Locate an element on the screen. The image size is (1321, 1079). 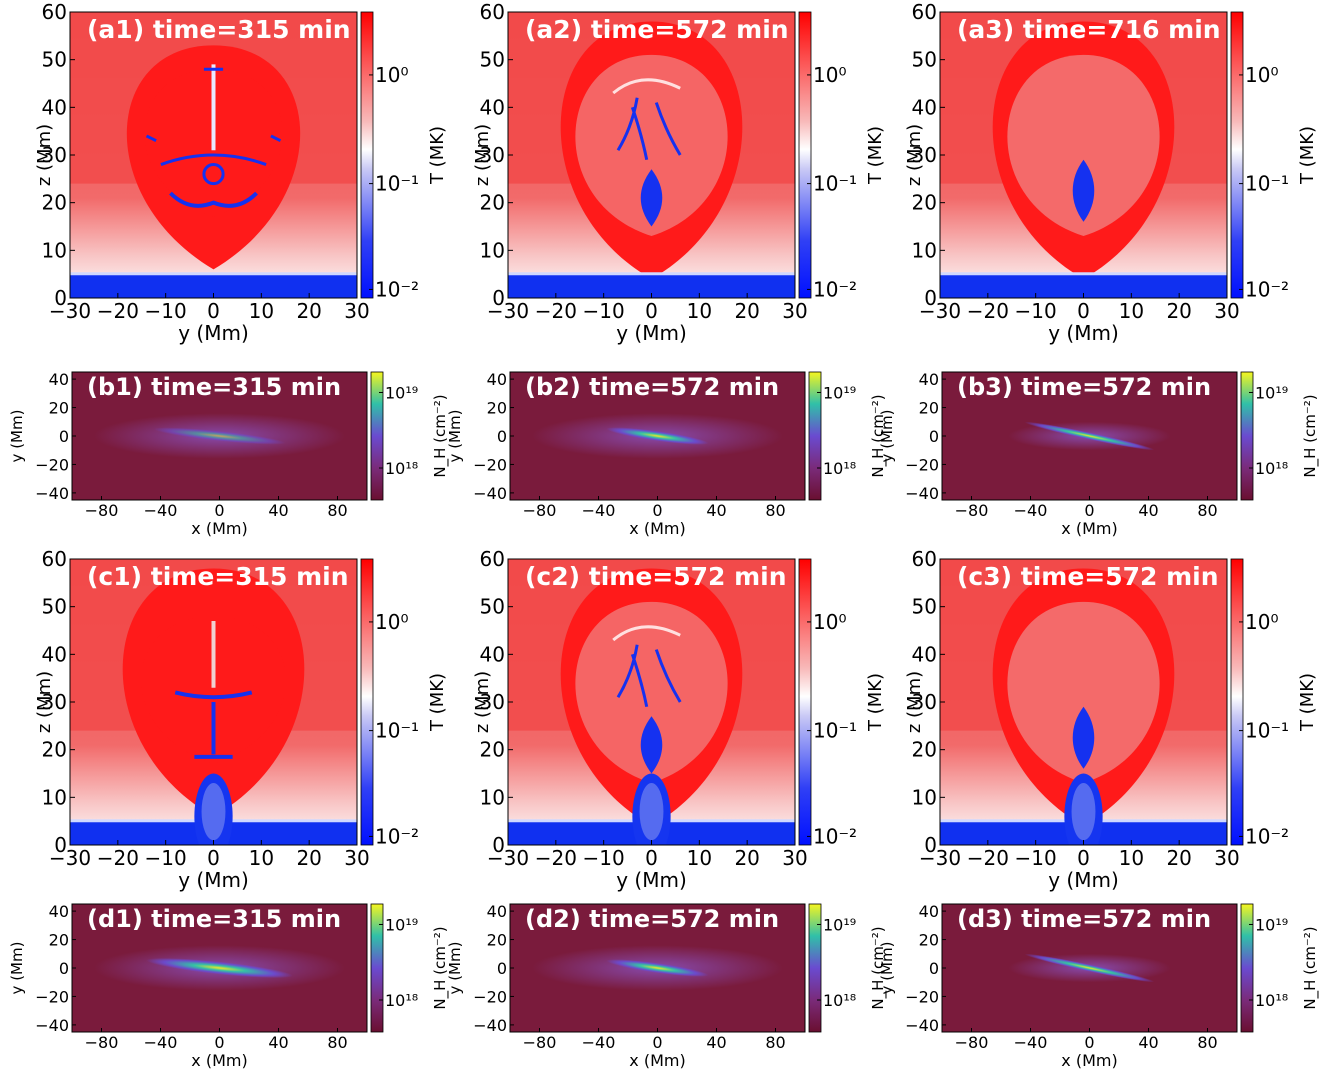
cool-blob is located at coordinates (213, 174).